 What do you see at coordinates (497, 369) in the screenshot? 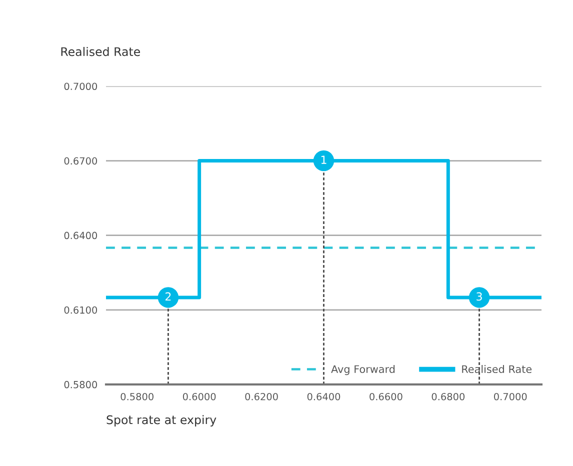
I see `legend-label: Realised Rate` at bounding box center [497, 369].